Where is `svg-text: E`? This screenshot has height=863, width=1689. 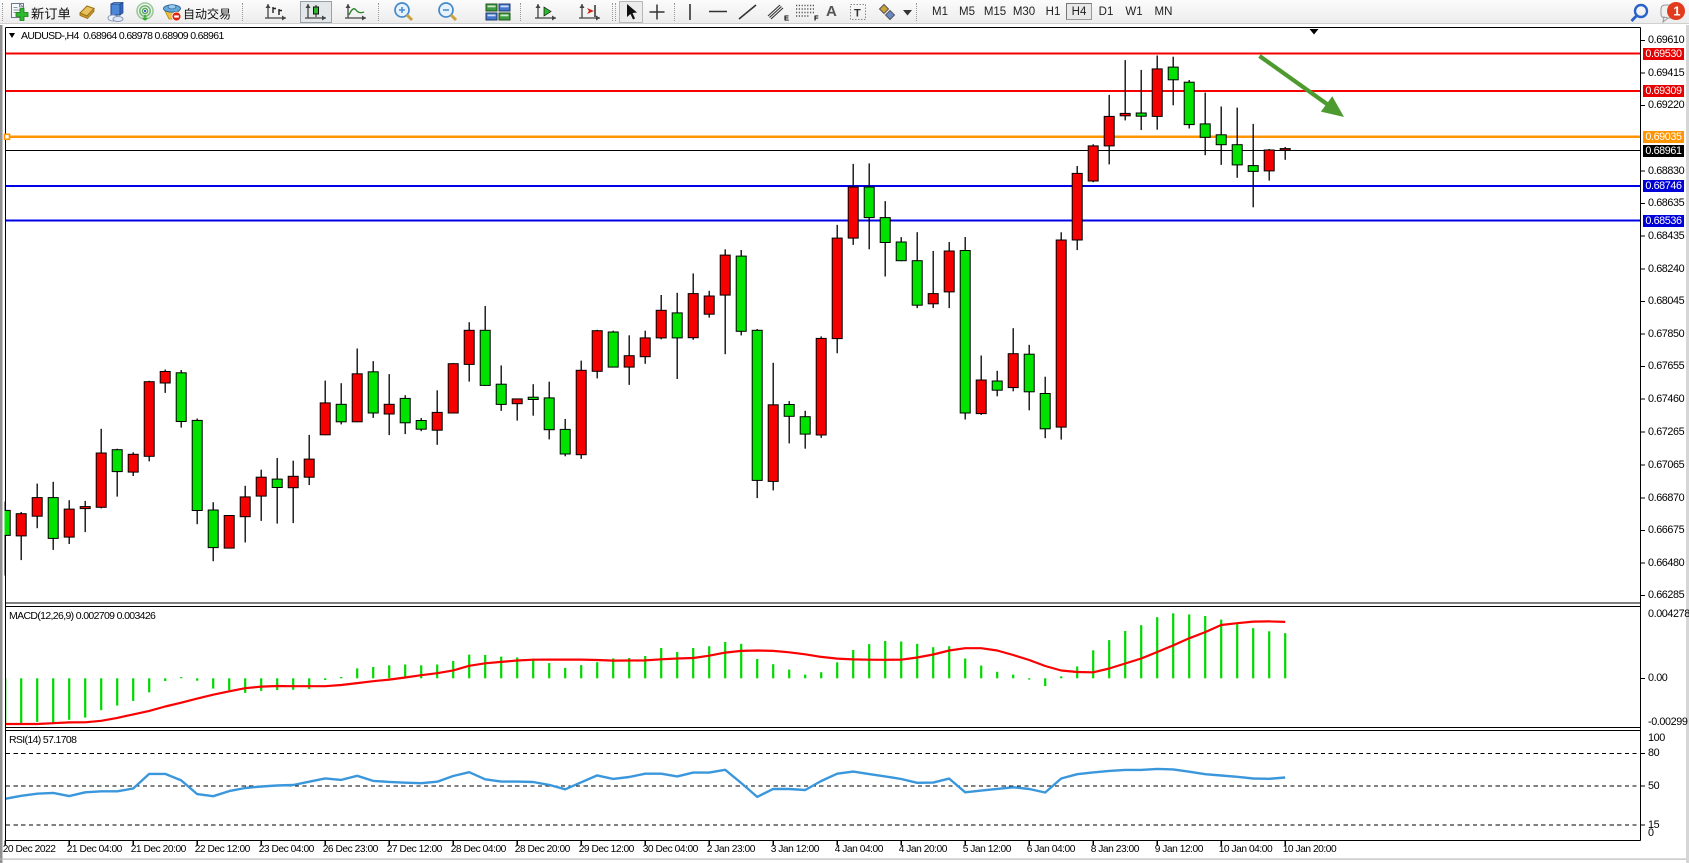
svg-text: E is located at coordinates (786, 18).